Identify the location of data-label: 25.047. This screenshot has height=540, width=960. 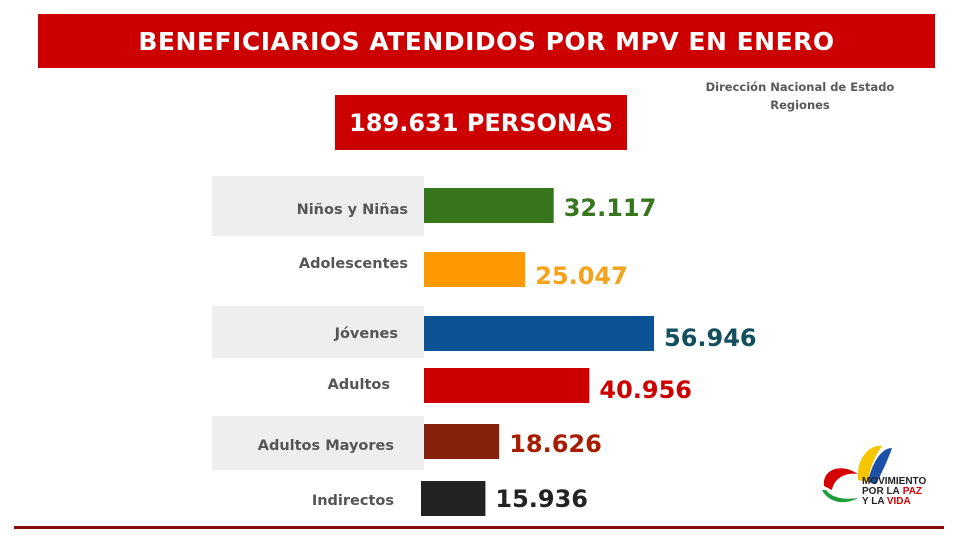
(581, 276).